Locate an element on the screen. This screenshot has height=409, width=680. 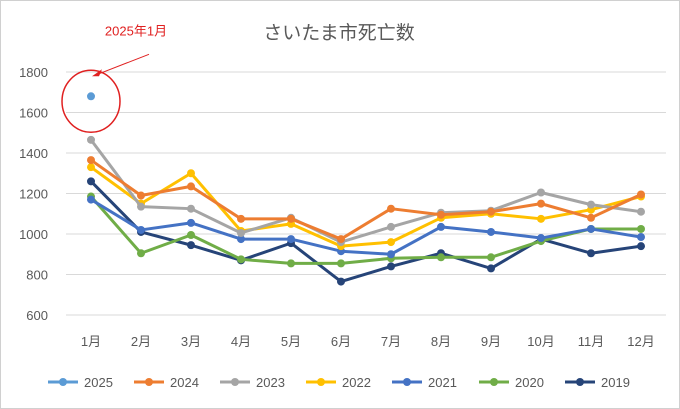
legend-label: 2020 is located at coordinates (529, 382).